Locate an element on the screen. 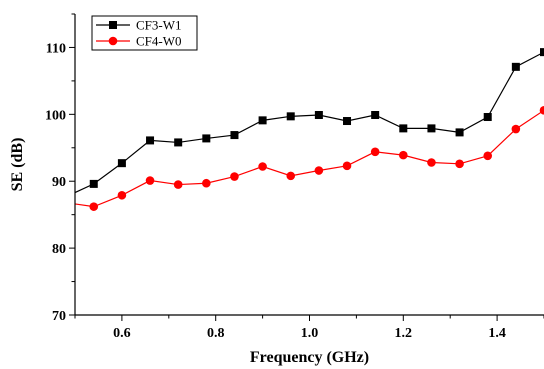 The image size is (544, 369). y-tick-label: 110 is located at coordinates (56, 48).